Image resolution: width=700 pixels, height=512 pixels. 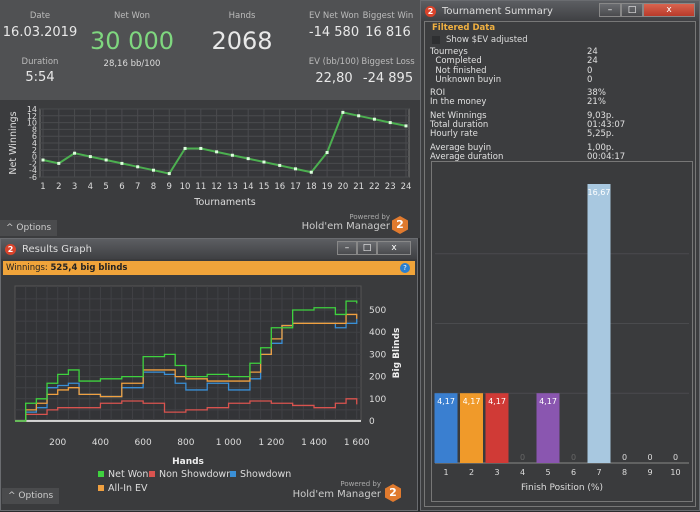 What do you see at coordinates (216, 187) in the screenshot?
I see `x-tick-label: 12` at bounding box center [216, 187].